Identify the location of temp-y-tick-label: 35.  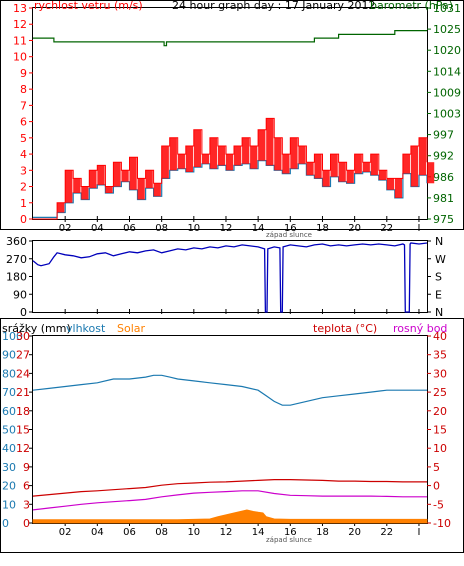
(440, 355).